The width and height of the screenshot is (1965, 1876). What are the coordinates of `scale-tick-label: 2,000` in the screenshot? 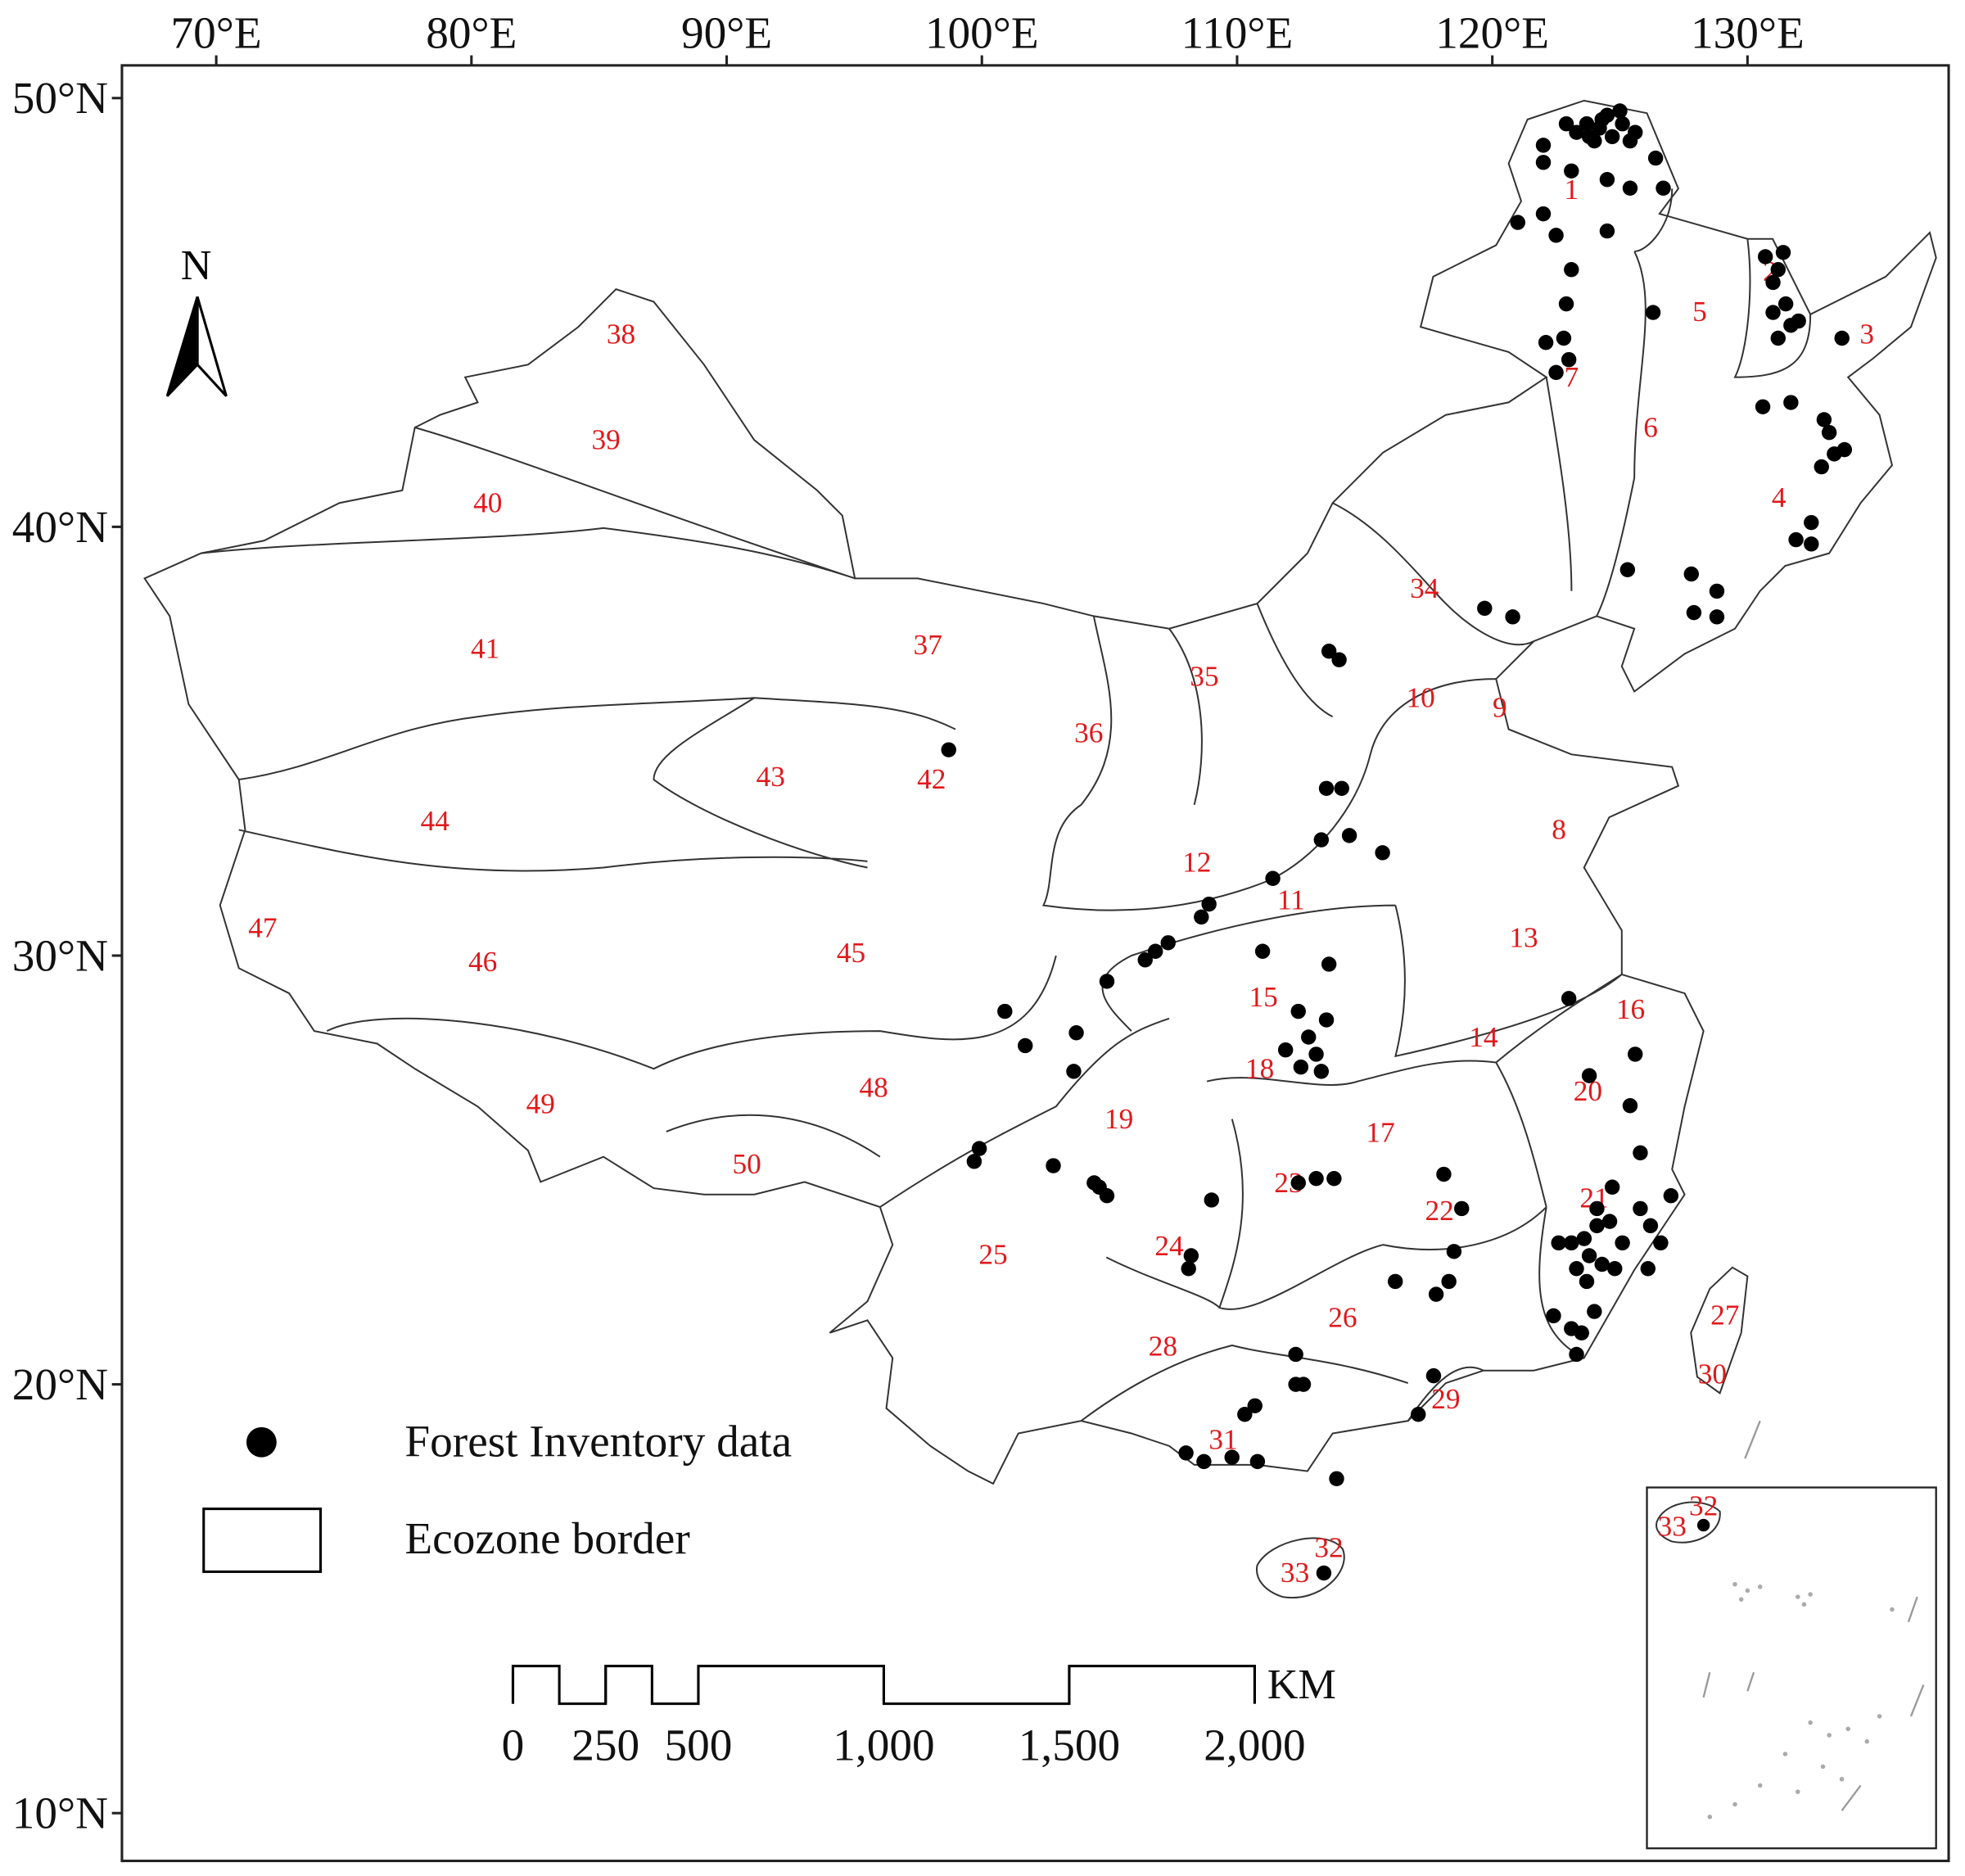 It's located at (1254, 1745).